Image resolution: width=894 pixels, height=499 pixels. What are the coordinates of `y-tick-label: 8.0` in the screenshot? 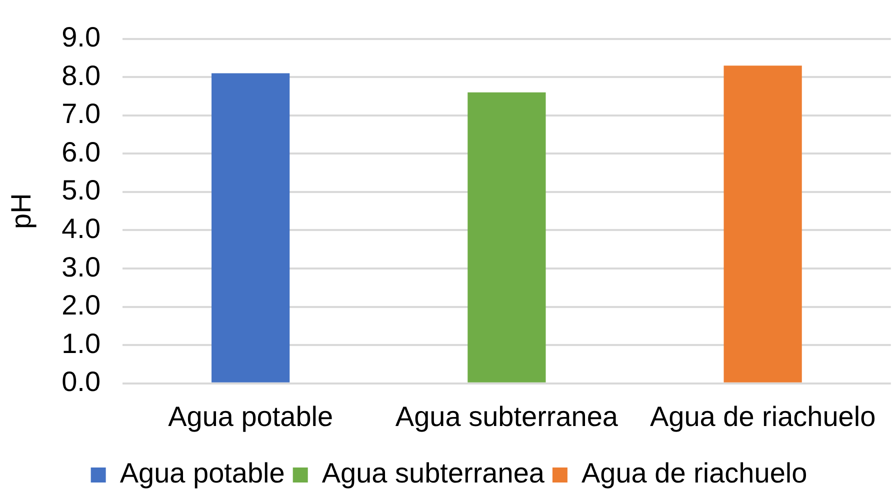 It's located at (81, 75).